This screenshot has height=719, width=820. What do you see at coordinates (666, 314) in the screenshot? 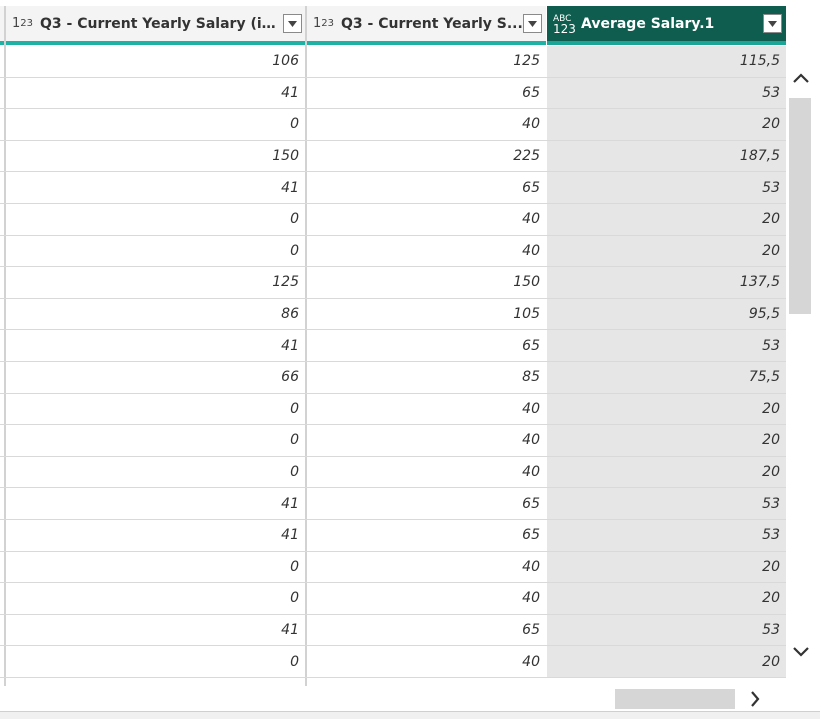
I see `table-cell: 95,5` at bounding box center [666, 314].